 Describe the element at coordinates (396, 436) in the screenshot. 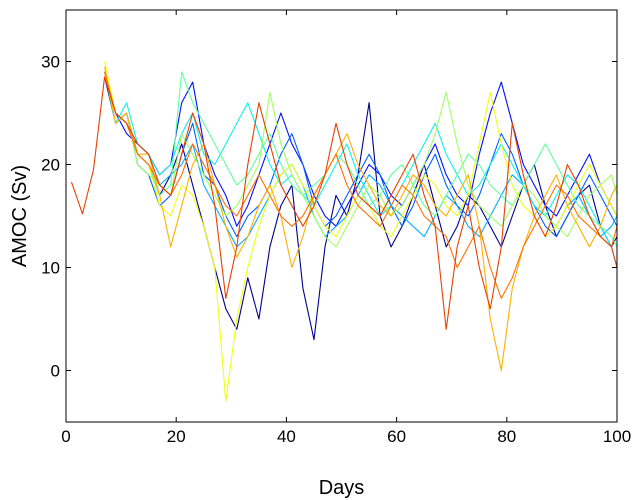

I see `x-tick-label: 60` at that location.